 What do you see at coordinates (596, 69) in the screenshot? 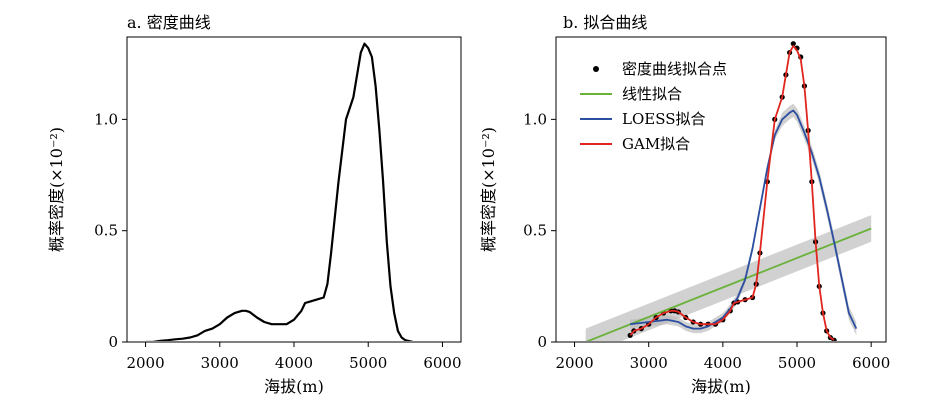
I see `legend-marker` at bounding box center [596, 69].